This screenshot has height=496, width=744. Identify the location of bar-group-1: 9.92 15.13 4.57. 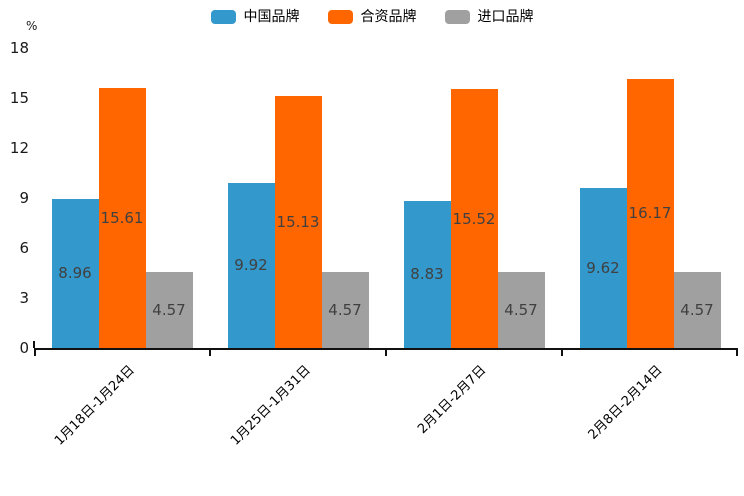
(298, 198).